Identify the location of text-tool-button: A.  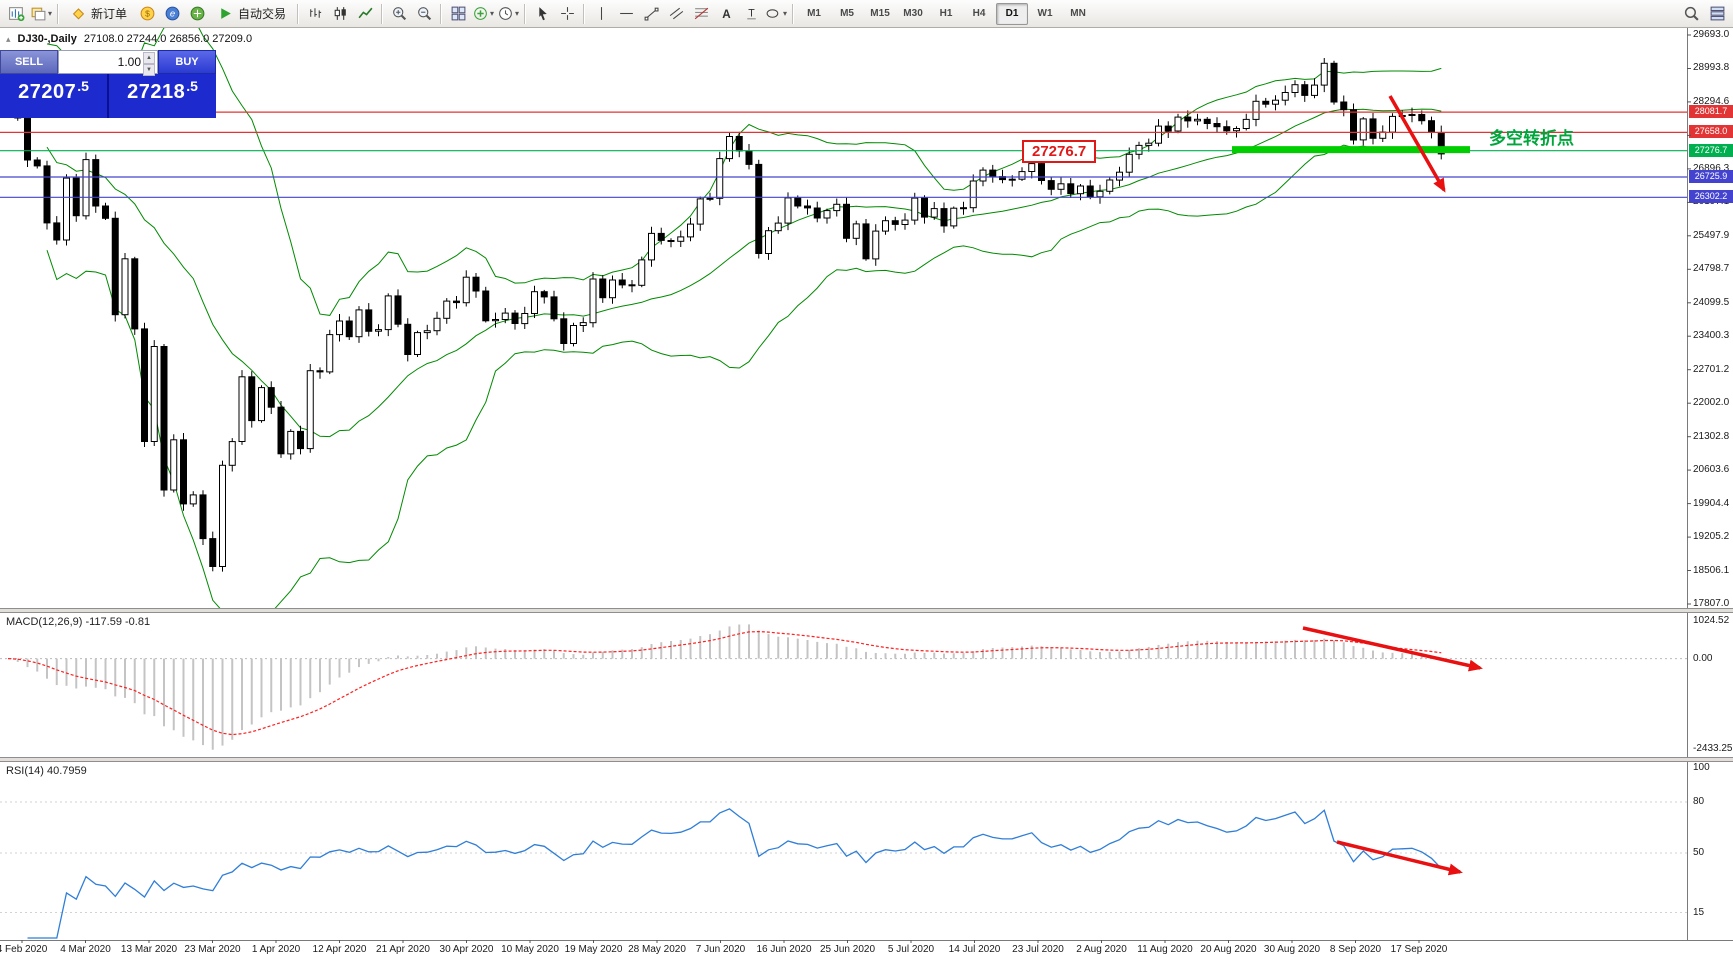
(726, 14).